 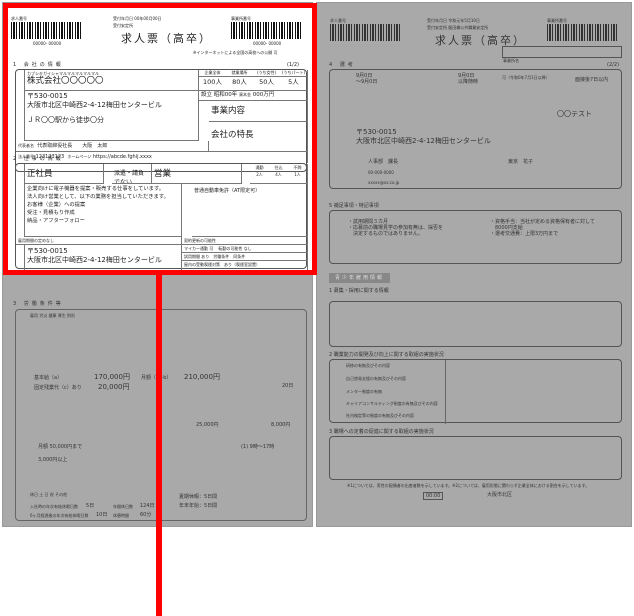 I want to click on annual-holidays: 124日, so click(x=147, y=506).